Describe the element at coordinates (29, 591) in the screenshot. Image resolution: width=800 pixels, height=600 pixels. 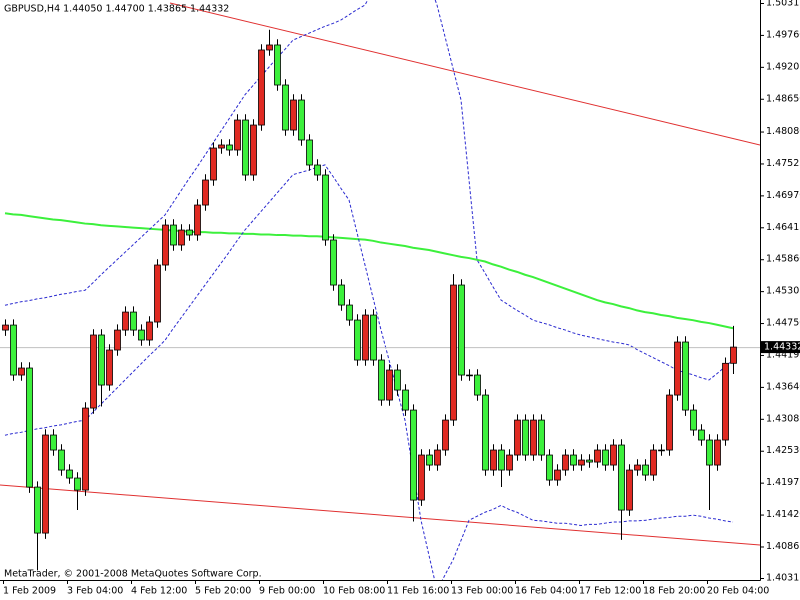
I see `x-tick-label: 1 Feb 2009` at that location.